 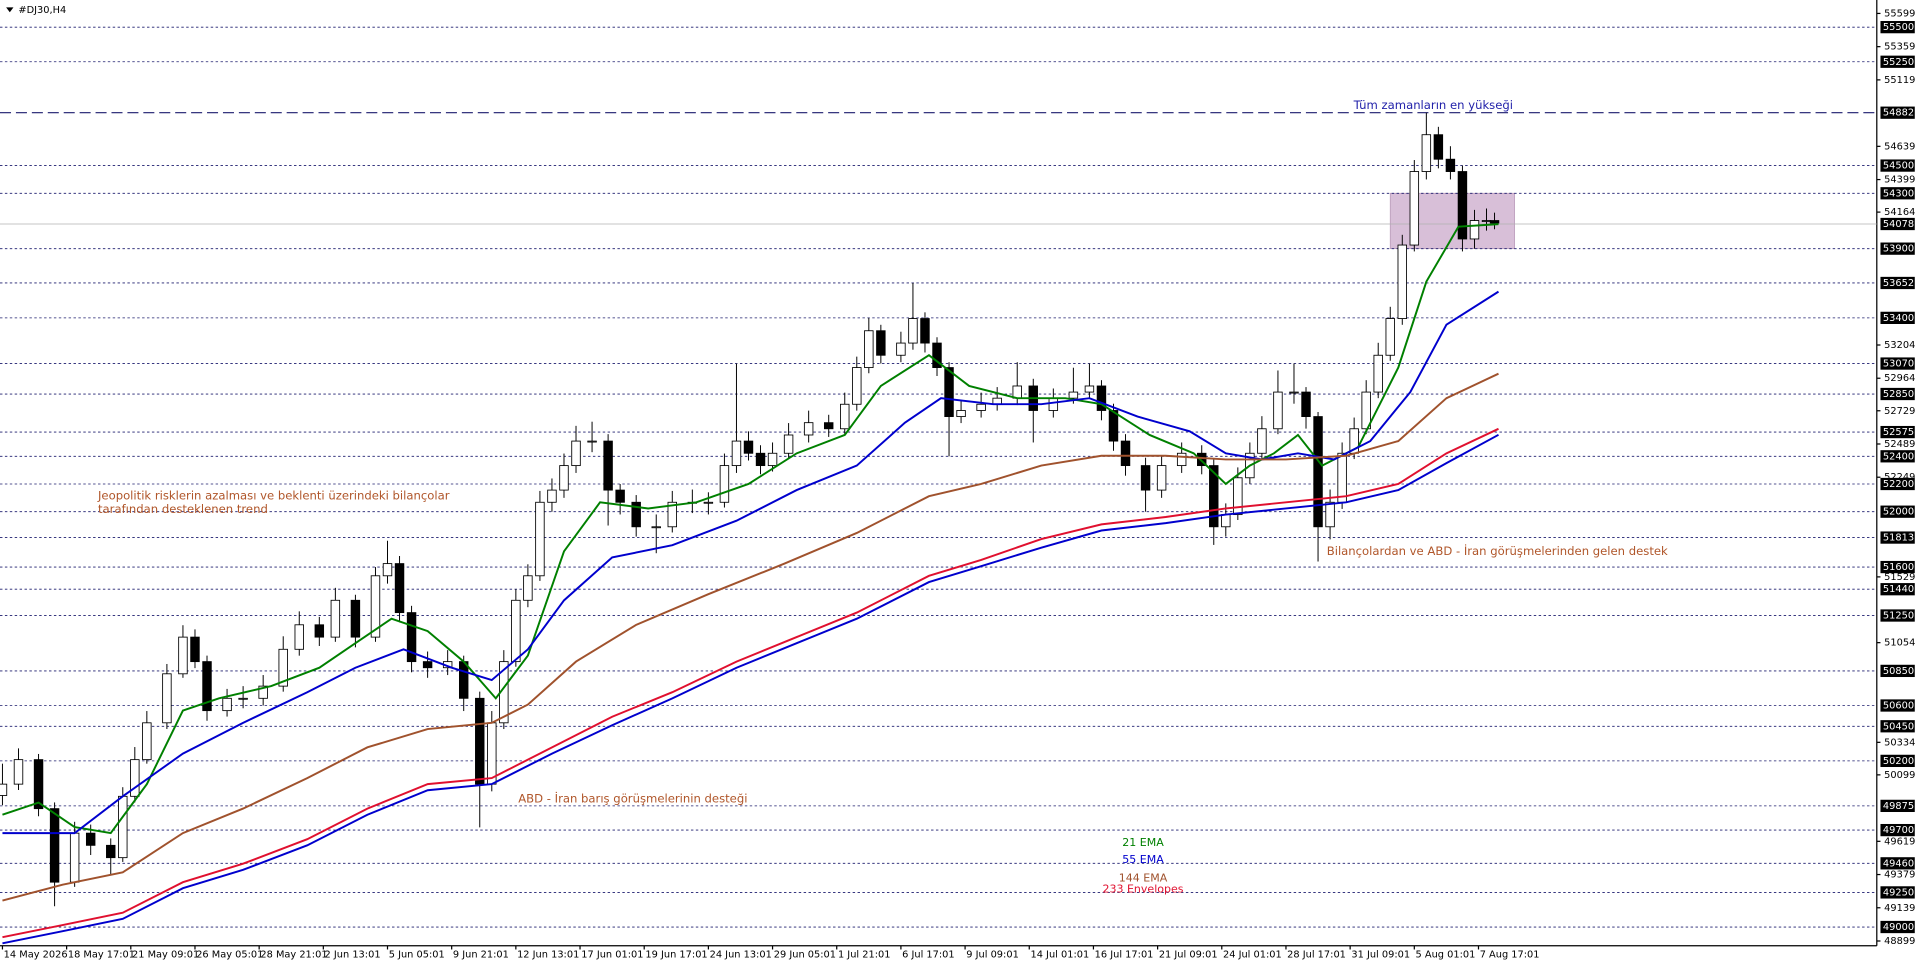 What do you see at coordinates (1446, 954) in the screenshot?
I see `x-tick-label: 5 Aug 01:01` at bounding box center [1446, 954].